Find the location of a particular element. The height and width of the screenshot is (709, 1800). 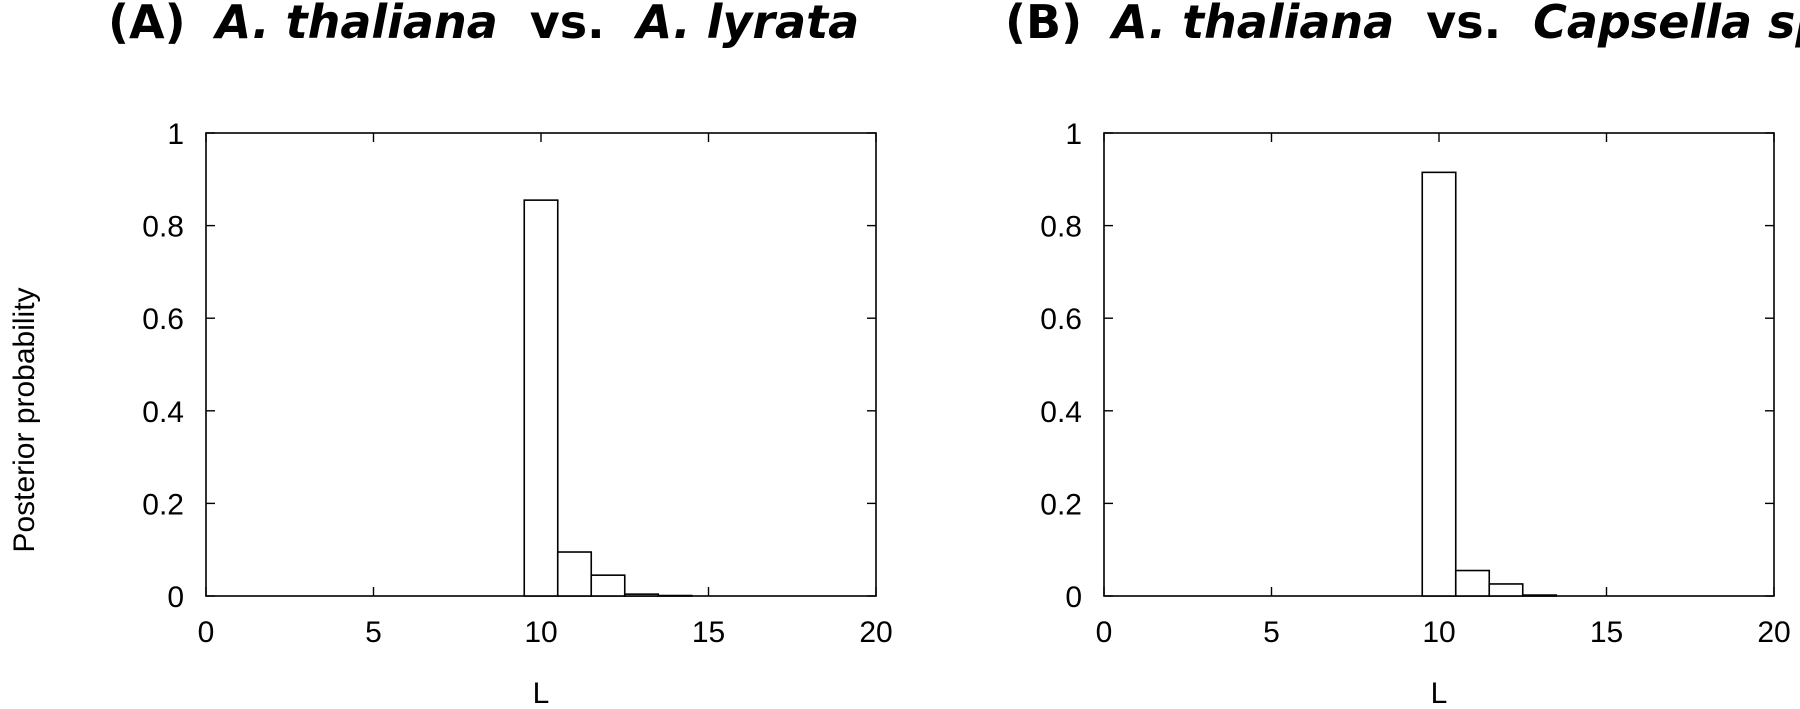

panel-b-title-vs: vs. is located at coordinates (1463, 24).